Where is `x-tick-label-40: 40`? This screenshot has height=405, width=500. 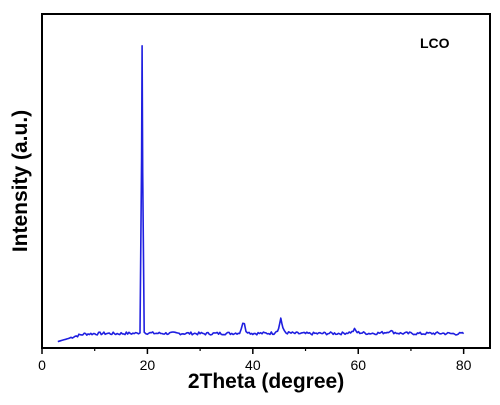 x-tick-label-40: 40 is located at coordinates (253, 365).